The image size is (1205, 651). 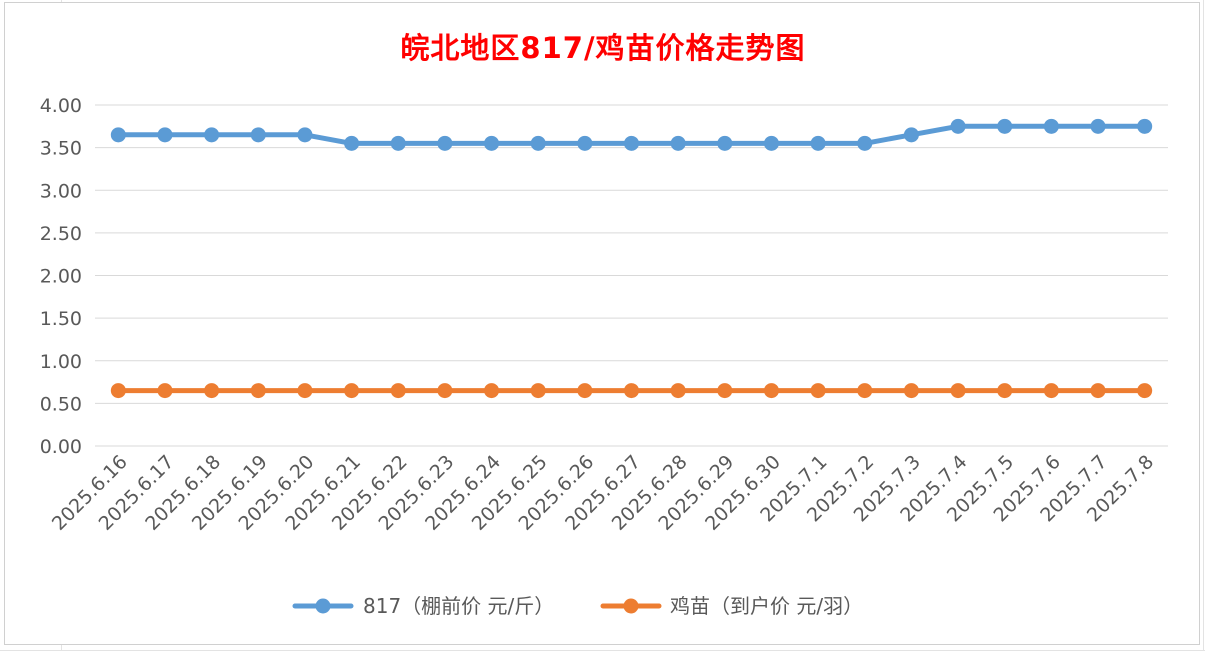 I want to click on legend-label: 817（棚前价 元/斤）, so click(x=458, y=606).